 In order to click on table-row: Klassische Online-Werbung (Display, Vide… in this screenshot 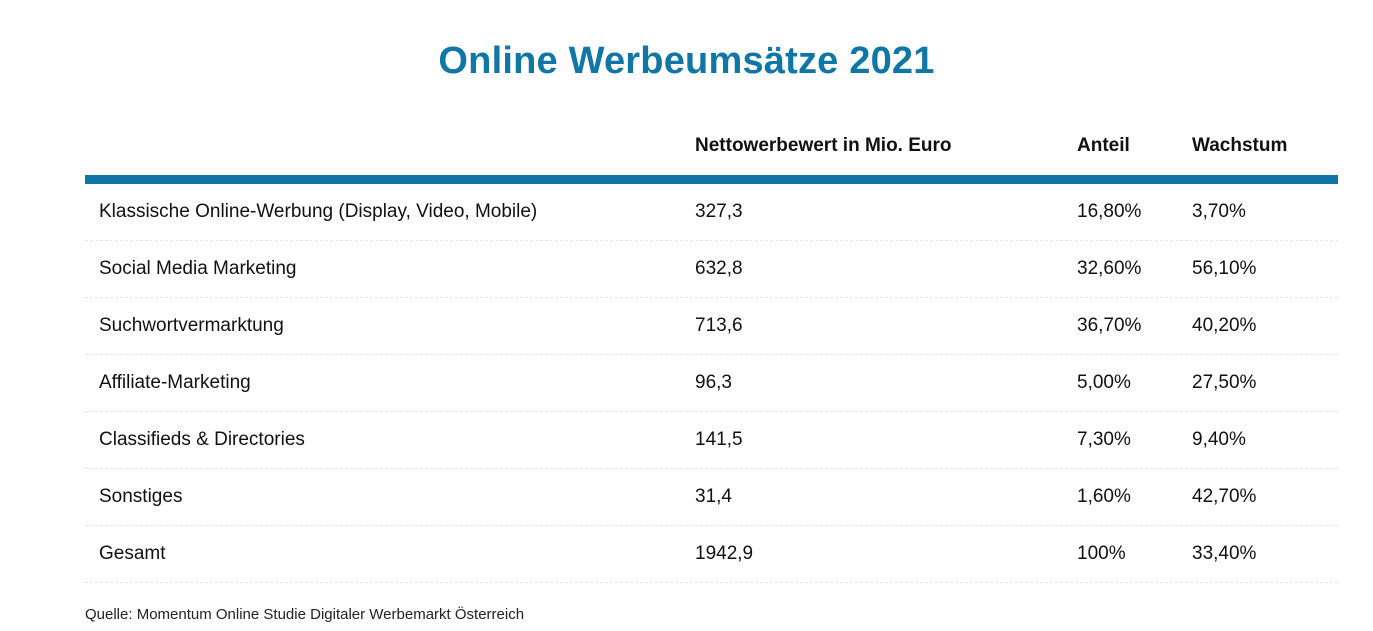, I will do `click(711, 212)`.